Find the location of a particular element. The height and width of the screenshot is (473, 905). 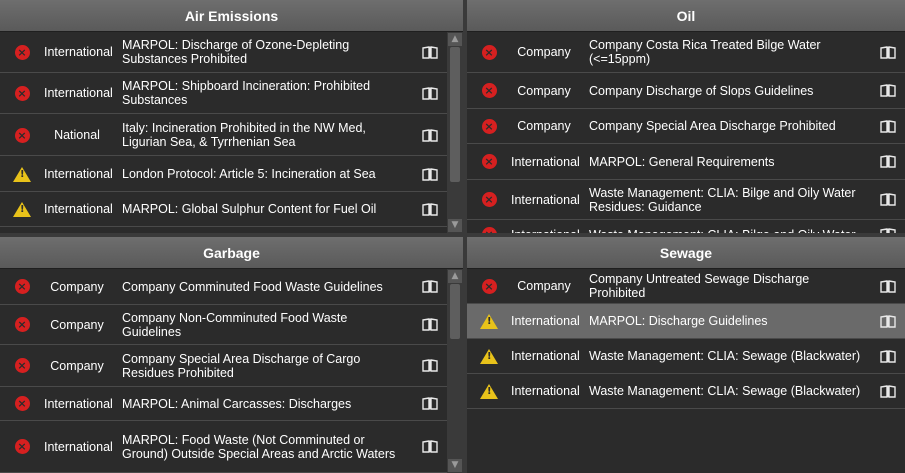

air-emissions-scrollbar: ▲ ▼ is located at coordinates (455, 132).